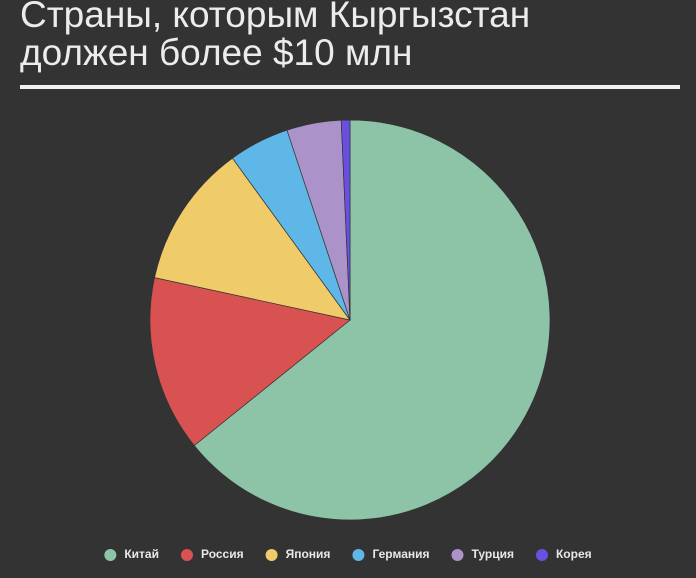  I want to click on legend-label: Россия, so click(222, 554).